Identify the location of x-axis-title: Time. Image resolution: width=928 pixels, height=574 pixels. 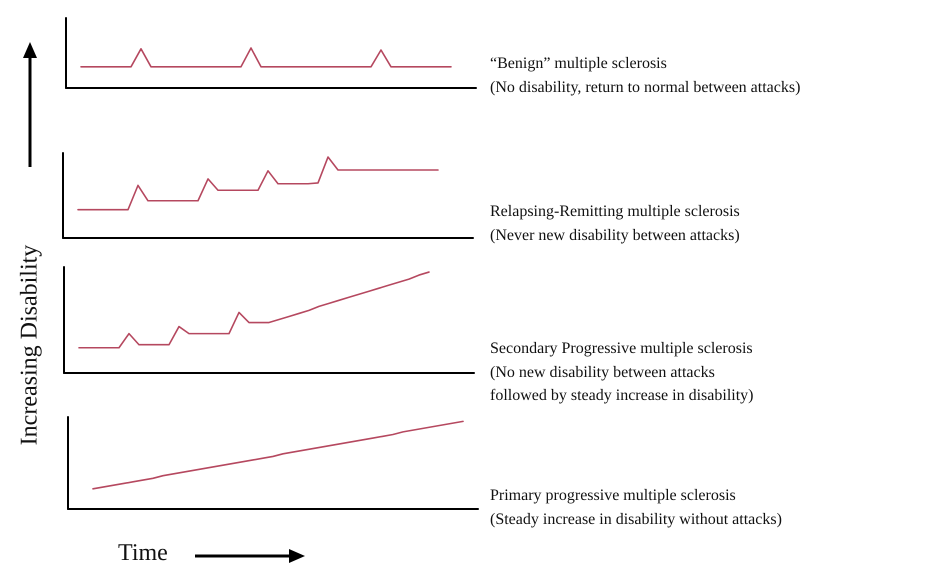
(143, 553).